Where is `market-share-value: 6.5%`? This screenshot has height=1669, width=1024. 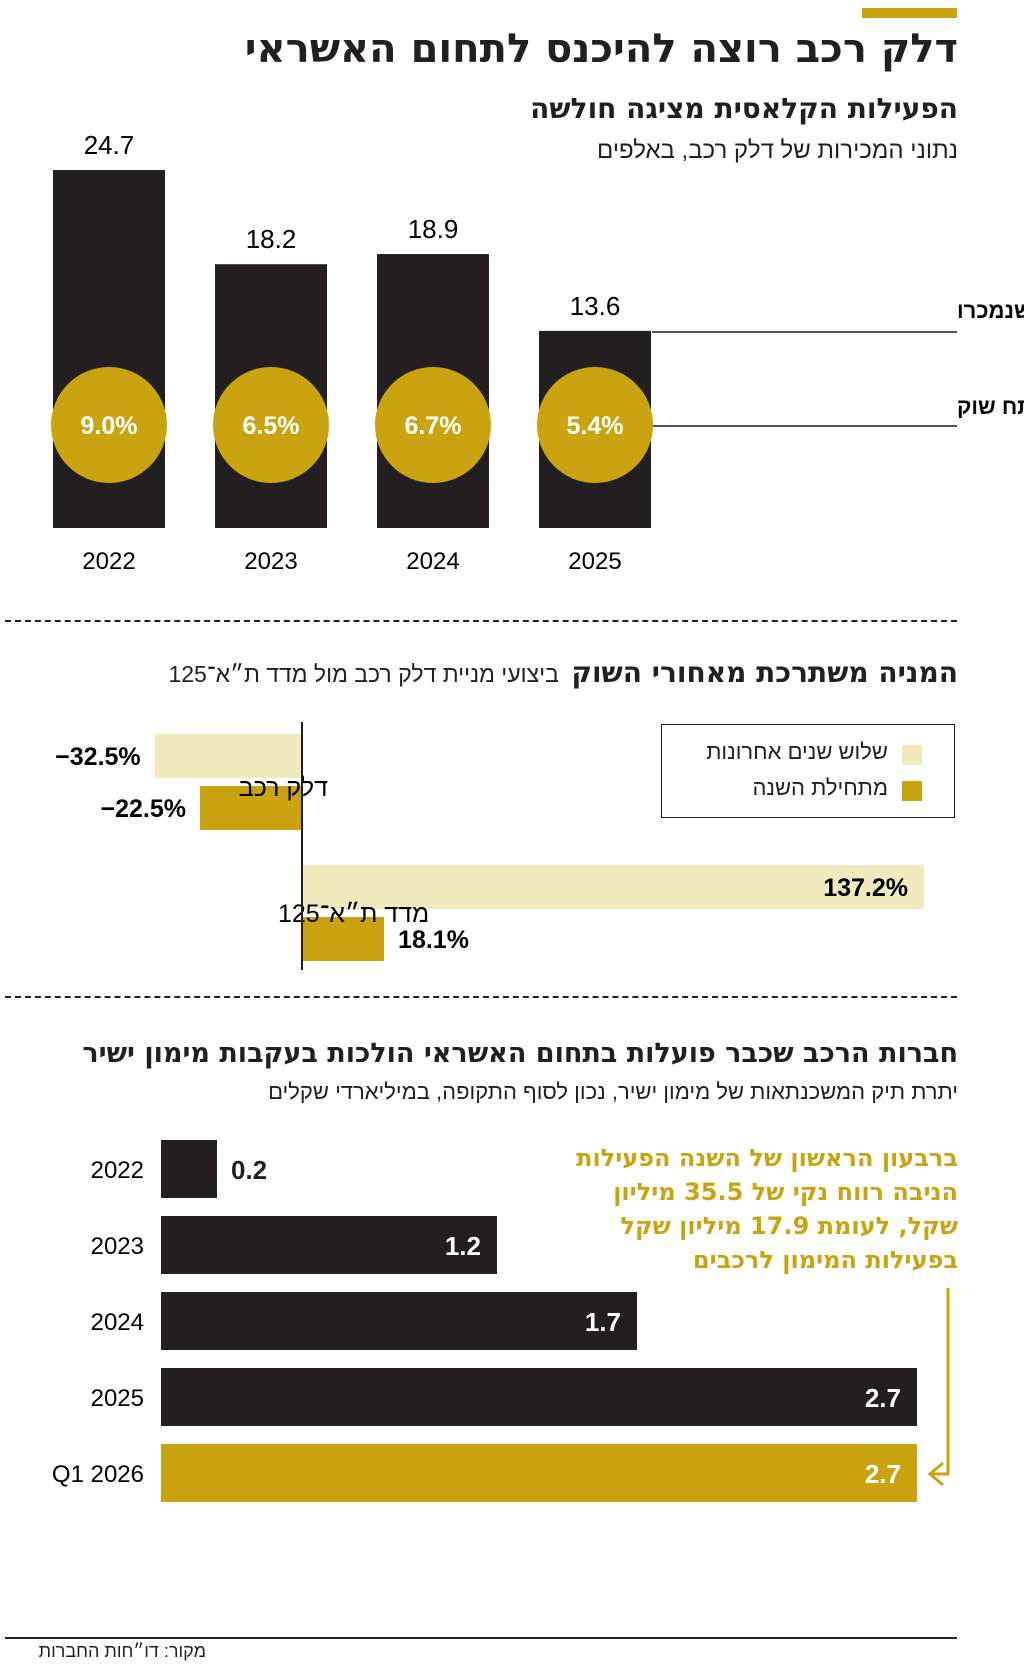 market-share-value: 6.5% is located at coordinates (271, 426).